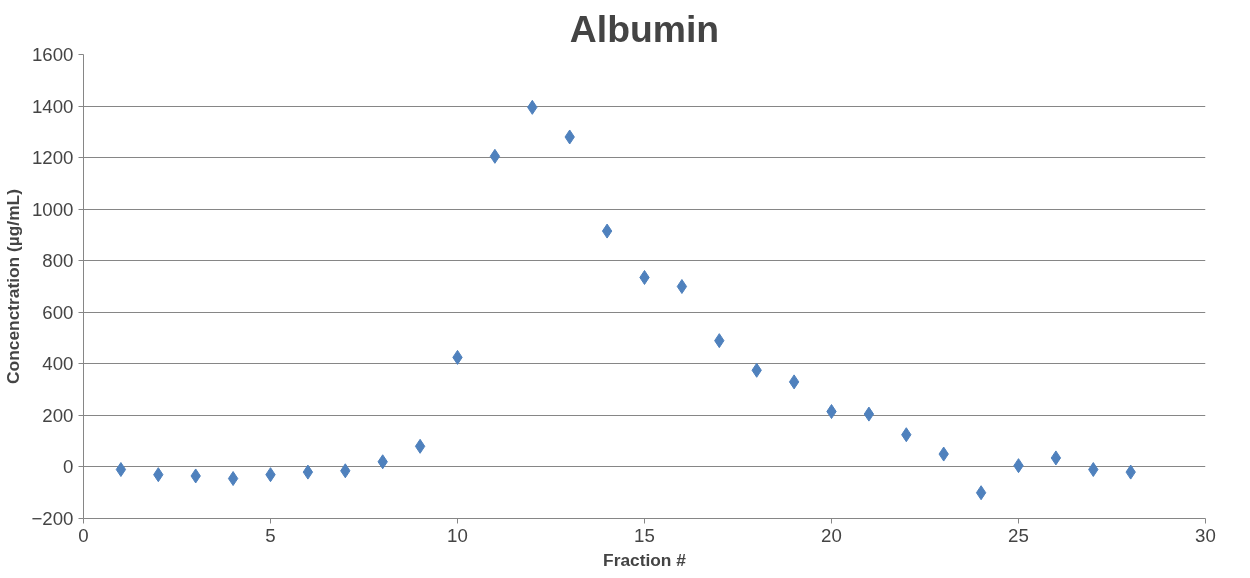 The image size is (1250, 578). Describe the element at coordinates (58, 415) in the screenshot. I see `y-tick-label: 200` at that location.